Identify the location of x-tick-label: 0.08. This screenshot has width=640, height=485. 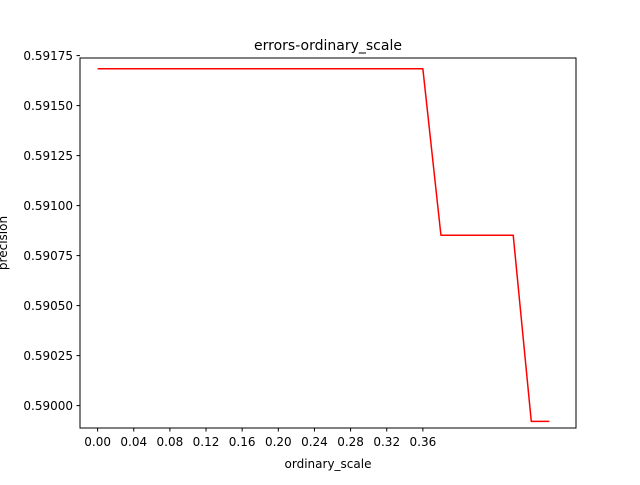
(170, 442).